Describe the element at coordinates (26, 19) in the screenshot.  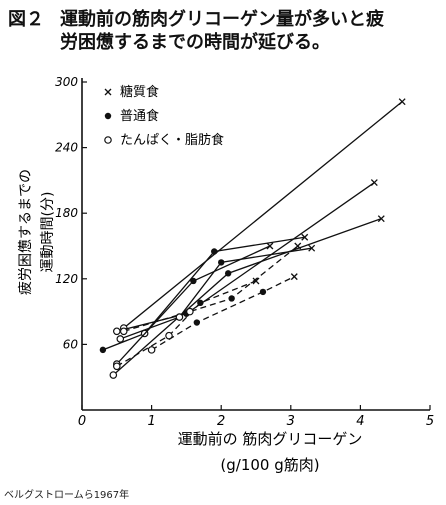
I see `figure-number: 図２` at that location.